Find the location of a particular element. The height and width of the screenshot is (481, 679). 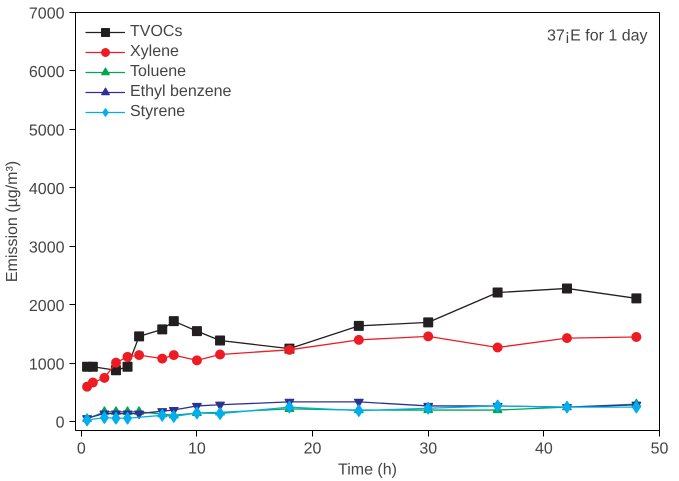

x-tick-label: 50 is located at coordinates (659, 449).